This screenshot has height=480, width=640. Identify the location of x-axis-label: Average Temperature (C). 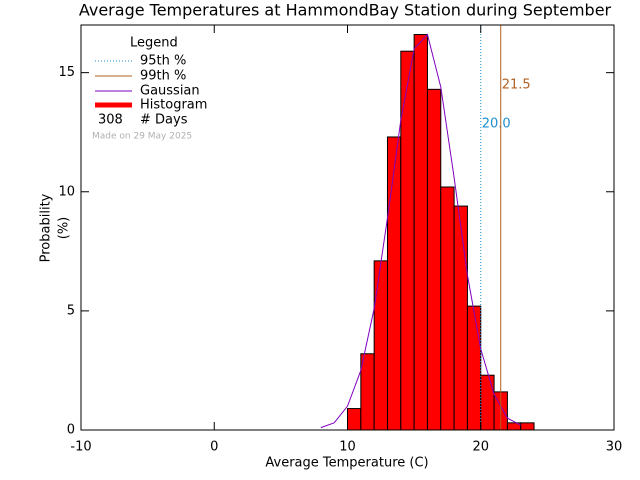
(346, 463).